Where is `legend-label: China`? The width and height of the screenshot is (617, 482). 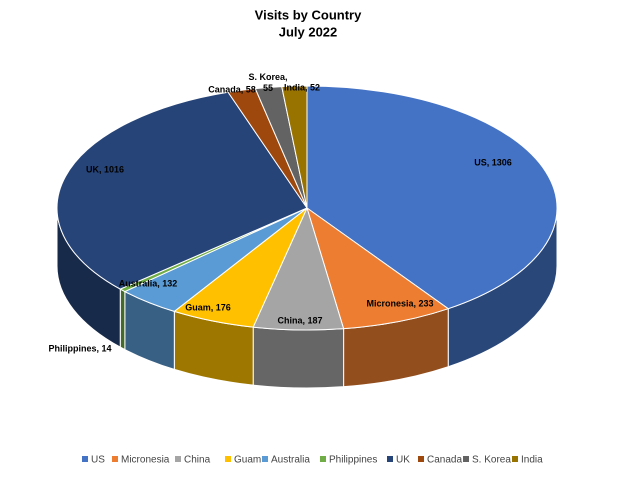
legend-label: China is located at coordinates (197, 460).